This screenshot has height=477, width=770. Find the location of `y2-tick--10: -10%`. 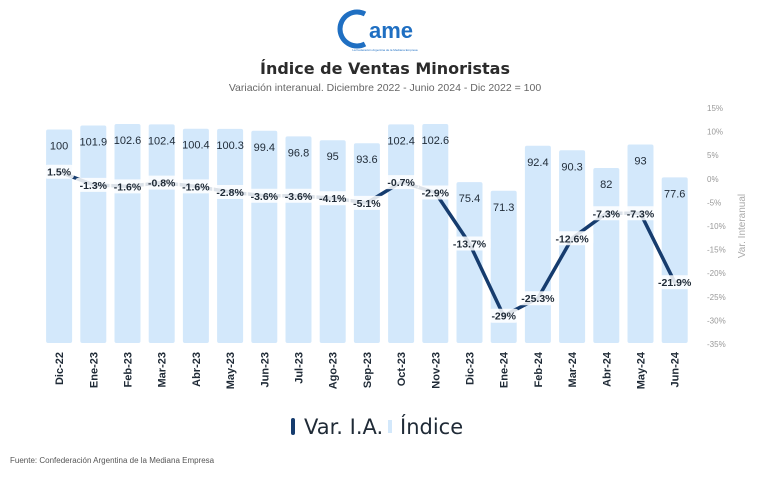

y2-tick--10: -10% is located at coordinates (716, 226).